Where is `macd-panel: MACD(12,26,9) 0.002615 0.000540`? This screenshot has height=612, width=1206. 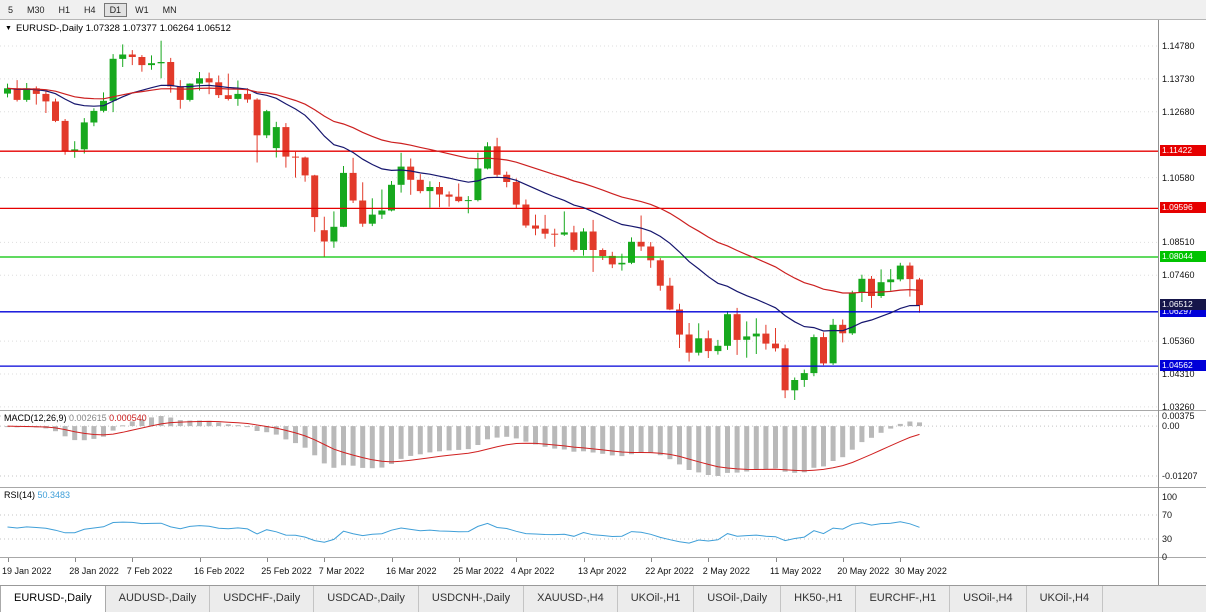 macd-panel: MACD(12,26,9) 0.002615 0.000540 is located at coordinates (603, 448).